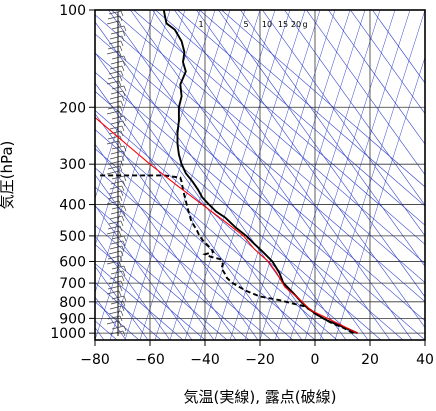 The width and height of the screenshot is (436, 411). What do you see at coordinates (267, 24) in the screenshot?
I see `mixing-ratio-label: 10` at bounding box center [267, 24].